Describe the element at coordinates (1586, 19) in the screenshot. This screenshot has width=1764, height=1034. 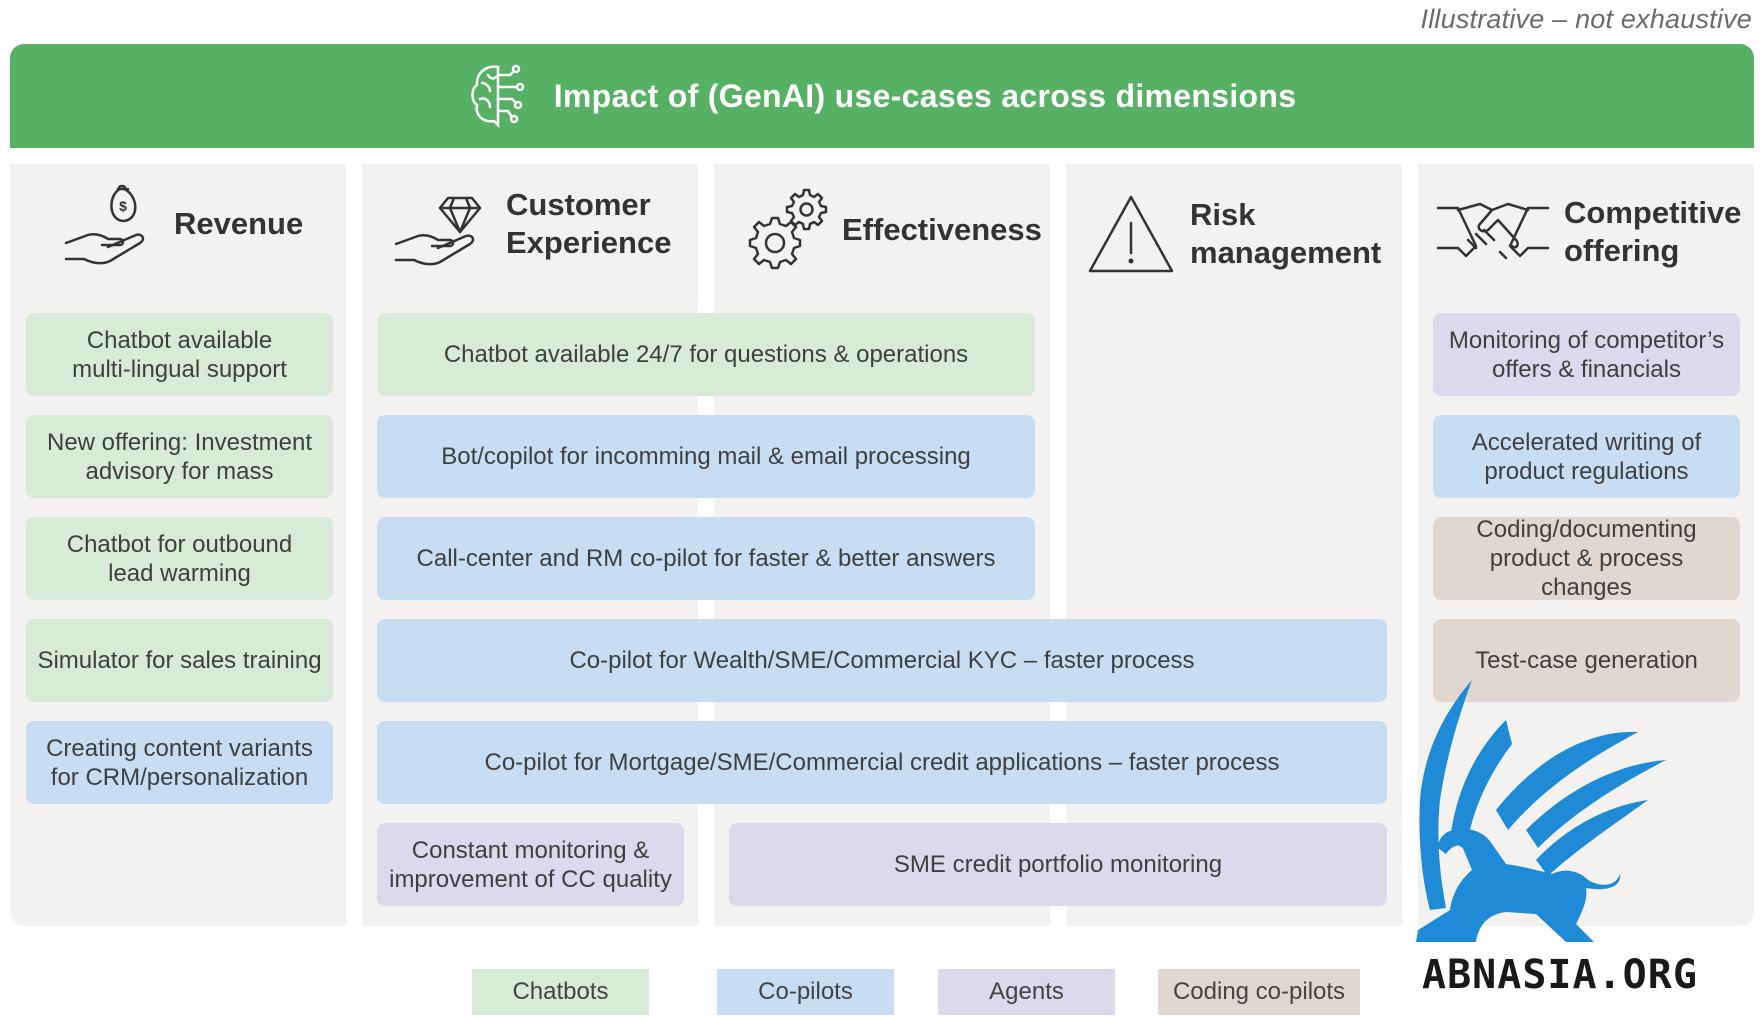
I see `illustrative-note: Illustrative – not exhaustive` at that location.